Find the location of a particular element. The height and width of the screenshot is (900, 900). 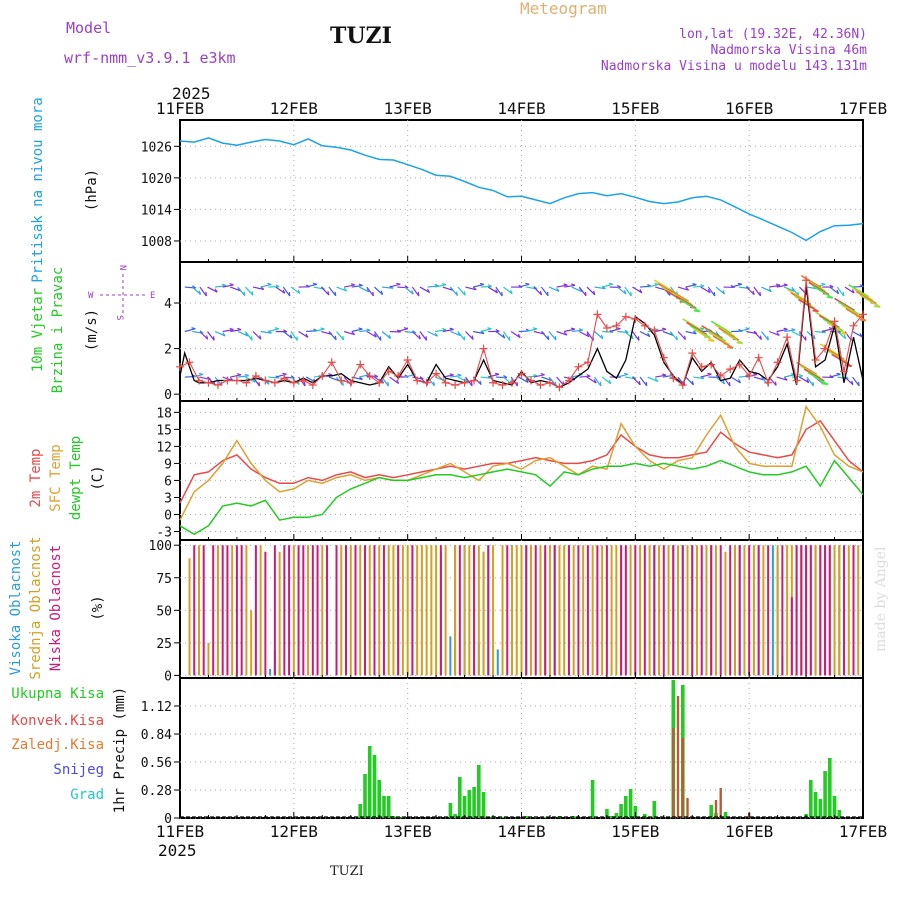

x-label-bottom: 11FEB is located at coordinates (180, 831).